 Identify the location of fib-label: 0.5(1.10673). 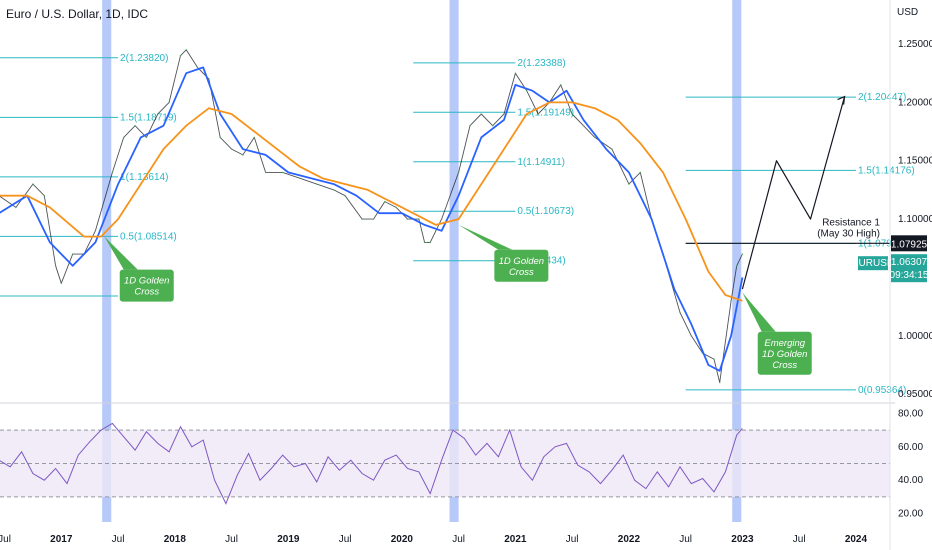
(545, 211).